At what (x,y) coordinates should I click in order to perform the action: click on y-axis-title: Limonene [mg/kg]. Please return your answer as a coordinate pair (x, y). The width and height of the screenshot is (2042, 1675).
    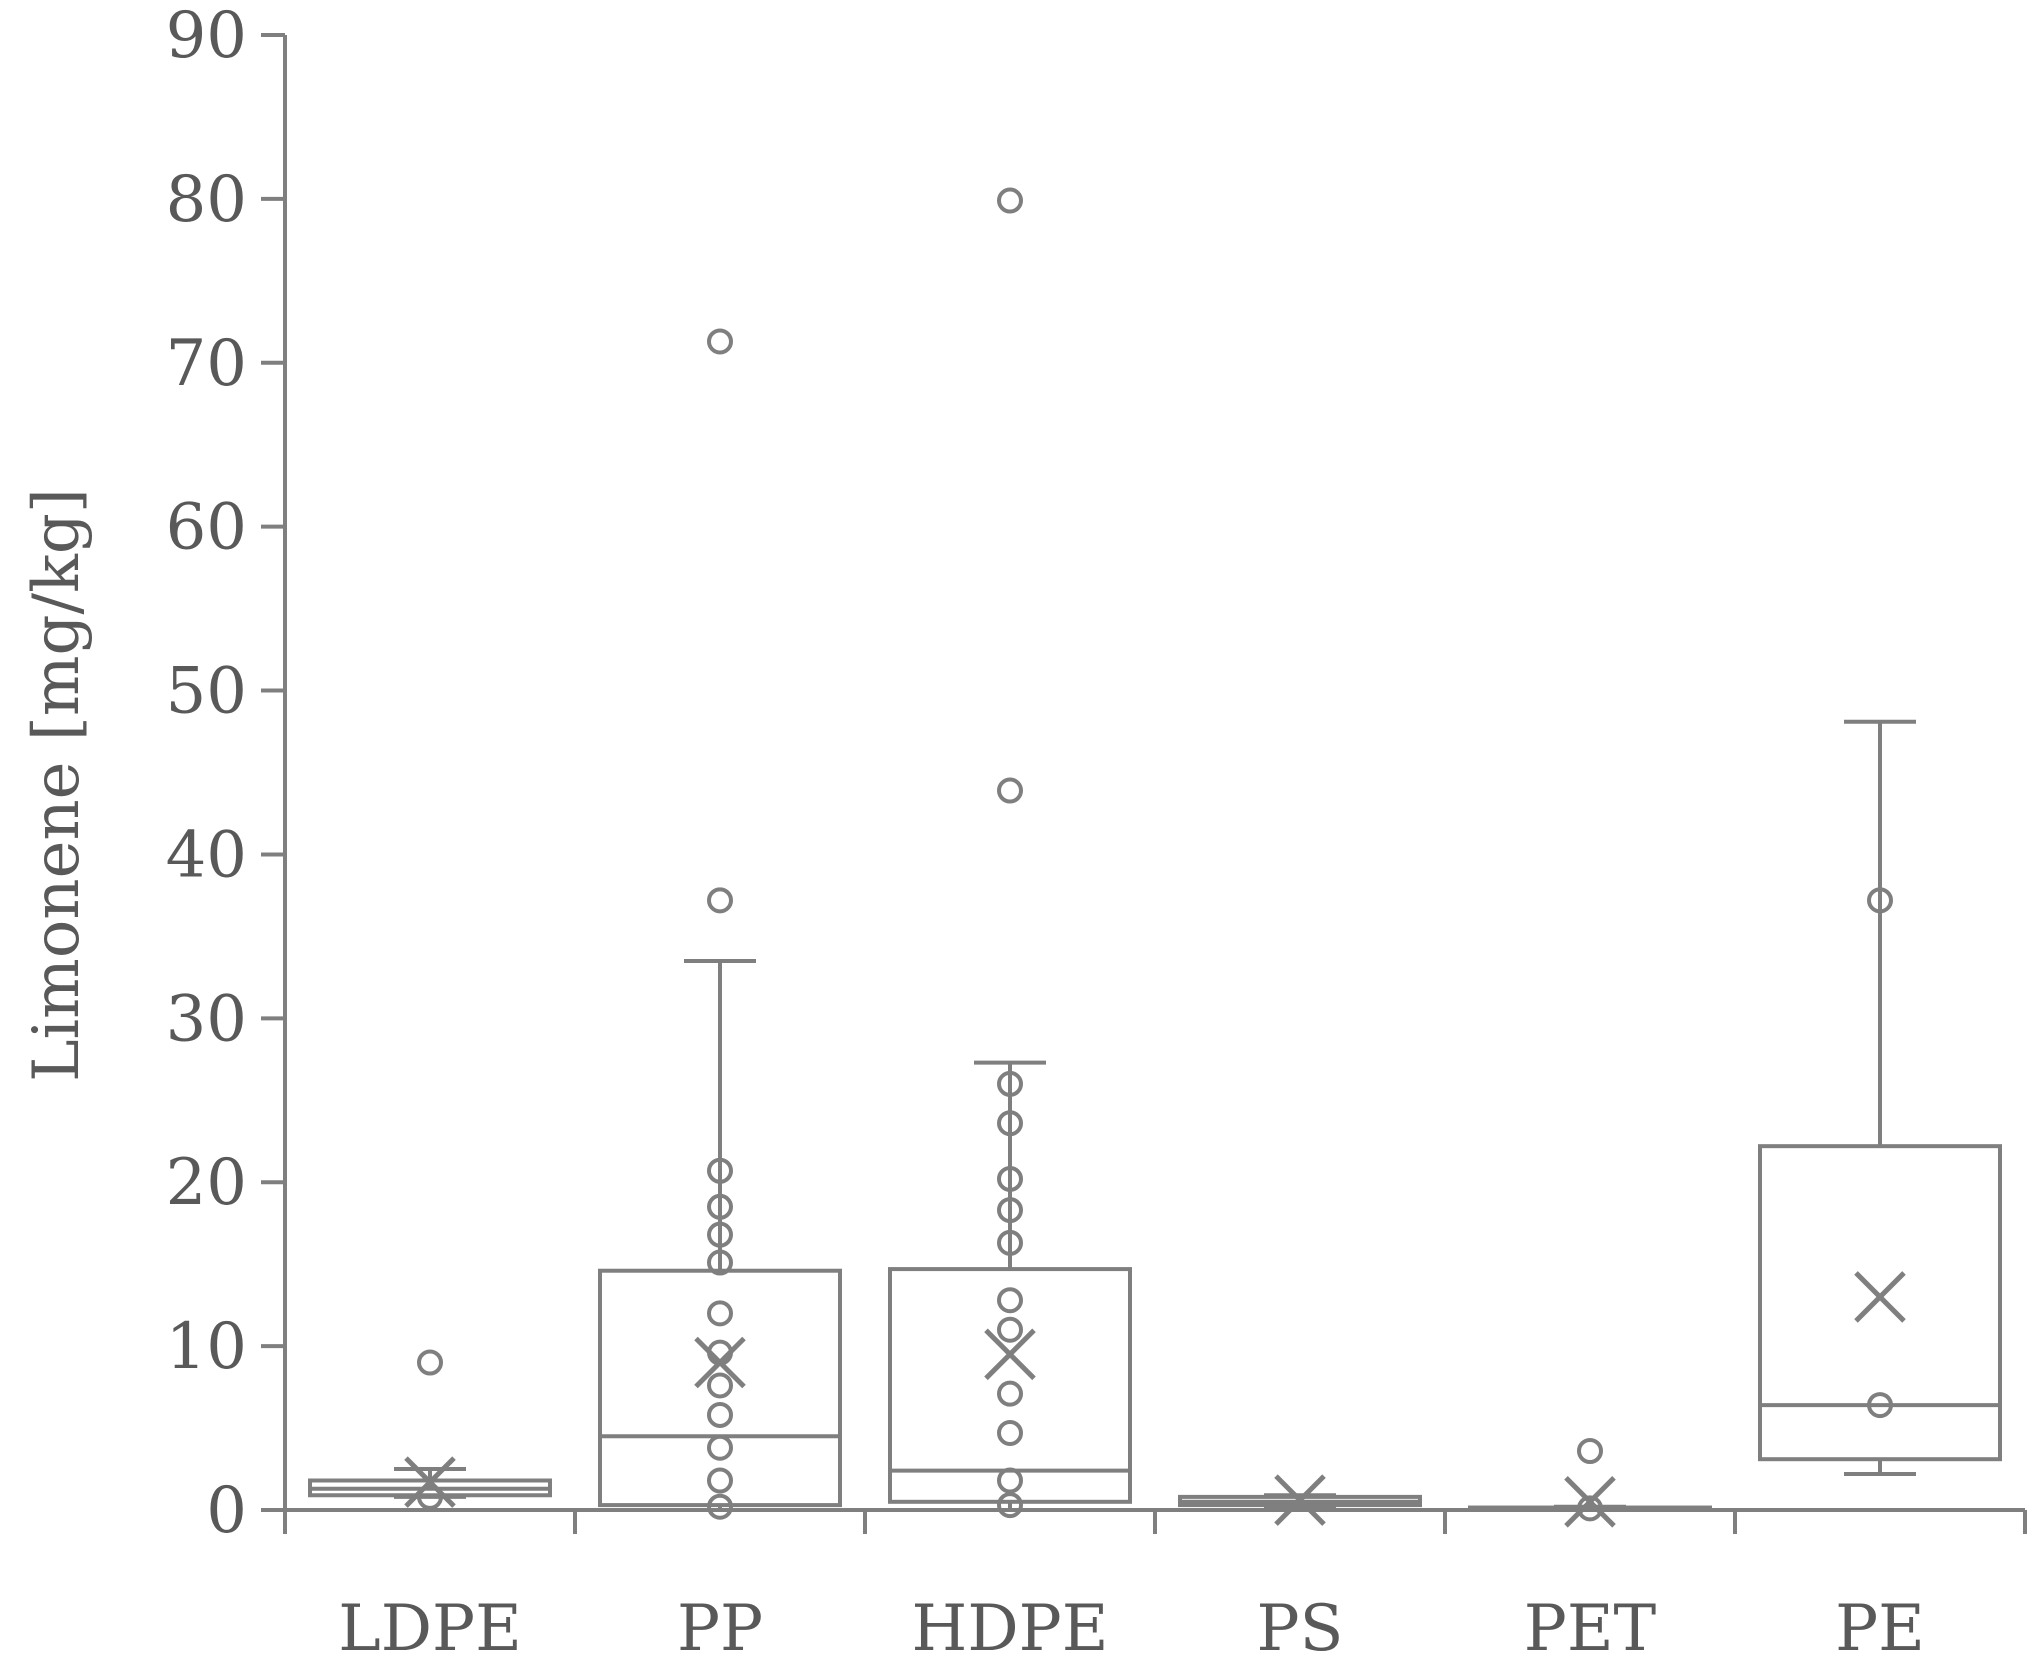
    Looking at the image, I should click on (57, 785).